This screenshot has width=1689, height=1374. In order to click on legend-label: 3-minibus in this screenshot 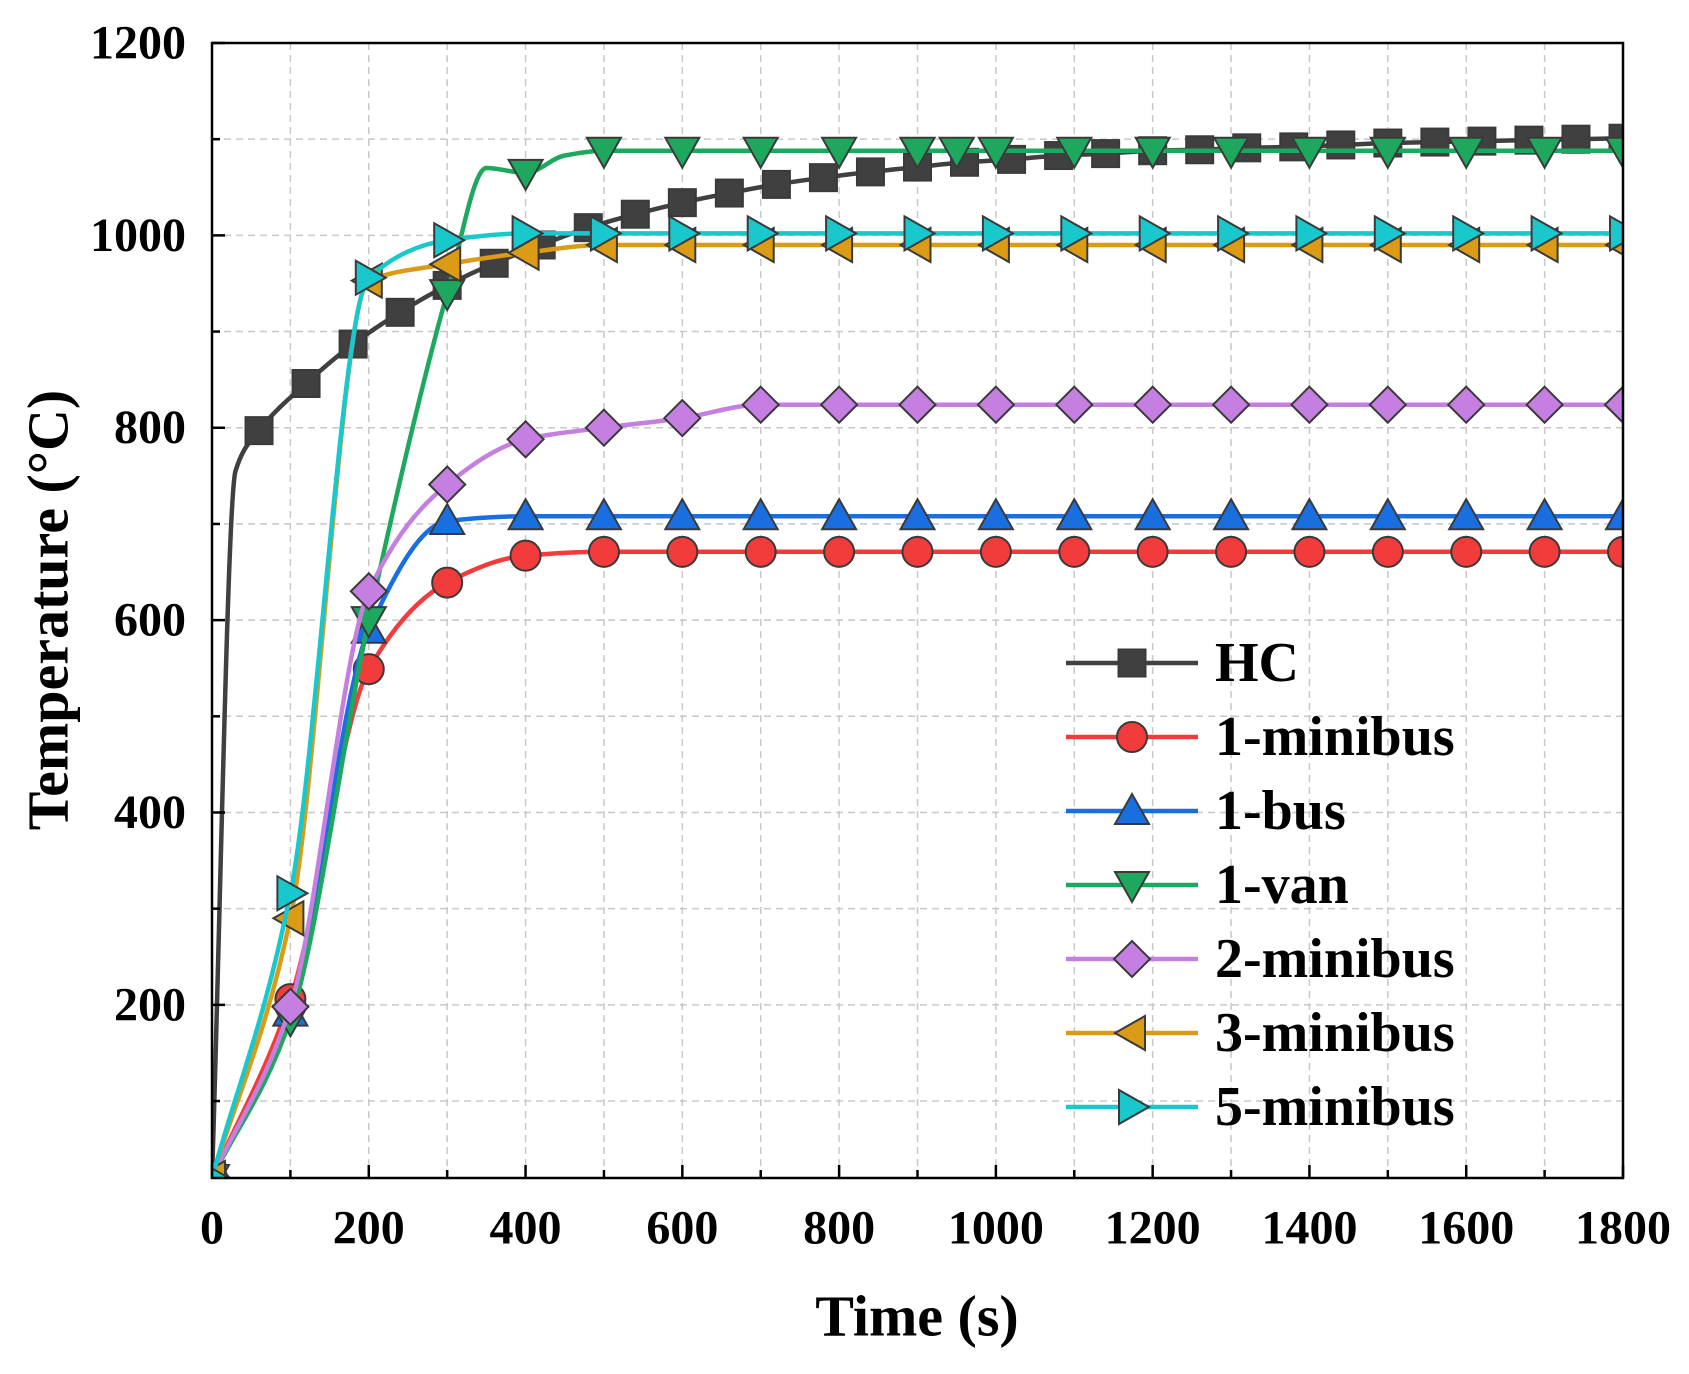, I will do `click(1335, 1033)`.